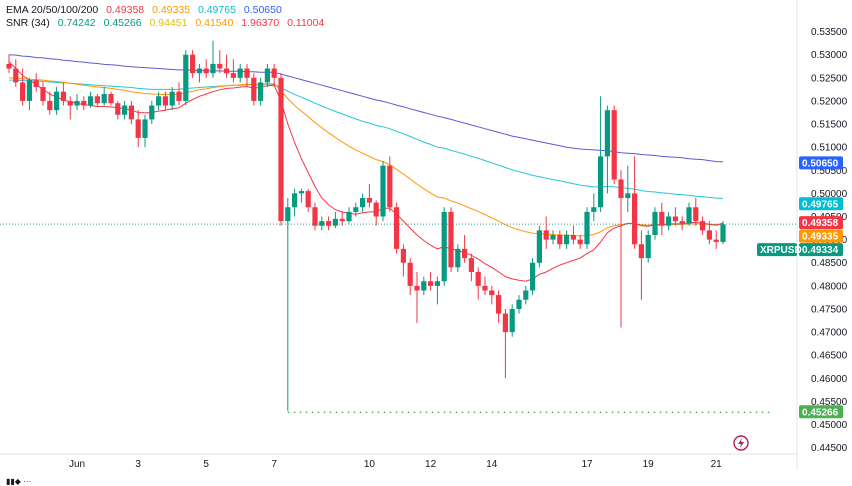 The width and height of the screenshot is (852, 486). Describe the element at coordinates (649, 464) in the screenshot. I see `x-tick-label: 19` at that location.